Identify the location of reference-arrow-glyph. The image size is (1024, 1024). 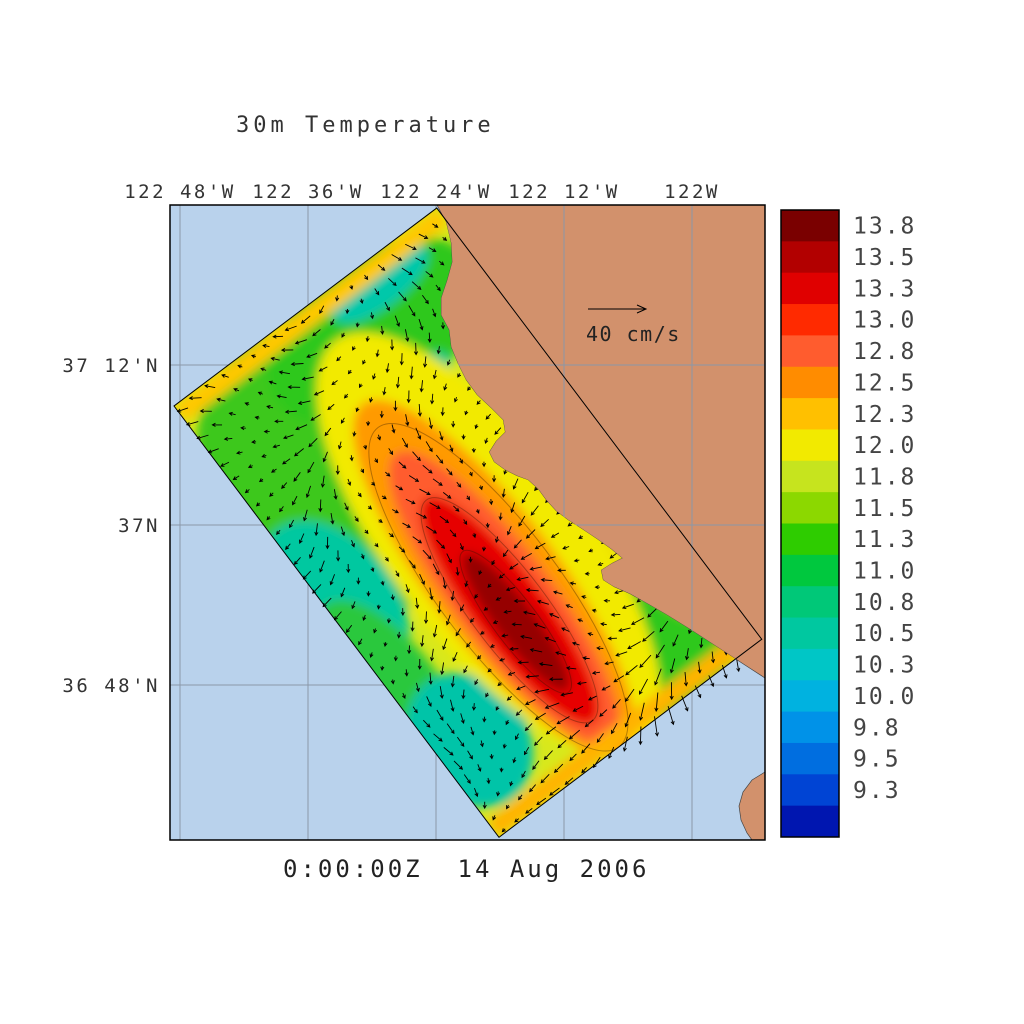
(618, 309).